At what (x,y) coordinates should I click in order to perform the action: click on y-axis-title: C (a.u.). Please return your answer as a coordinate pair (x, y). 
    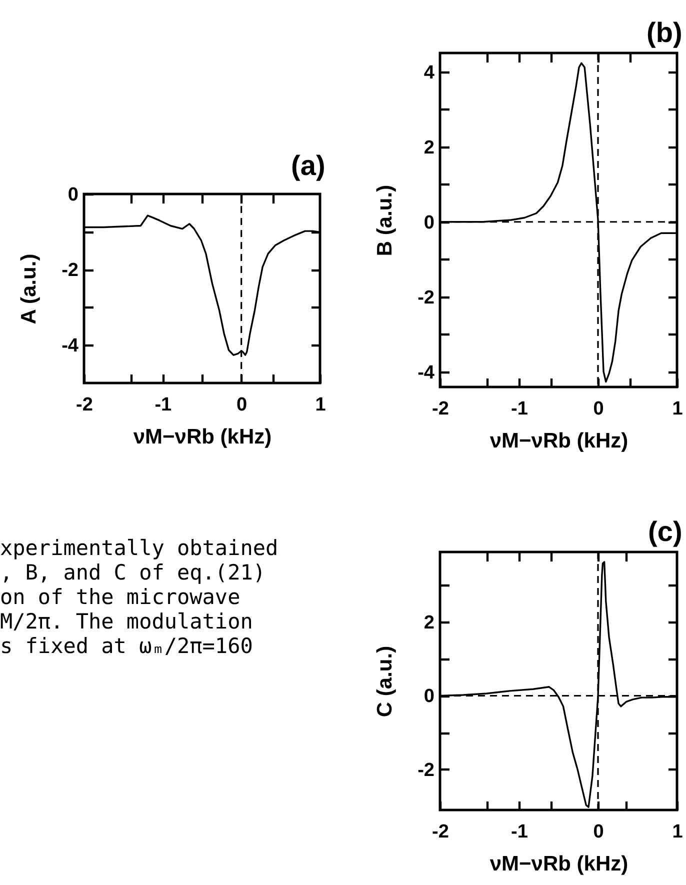
    Looking at the image, I should click on (385, 682).